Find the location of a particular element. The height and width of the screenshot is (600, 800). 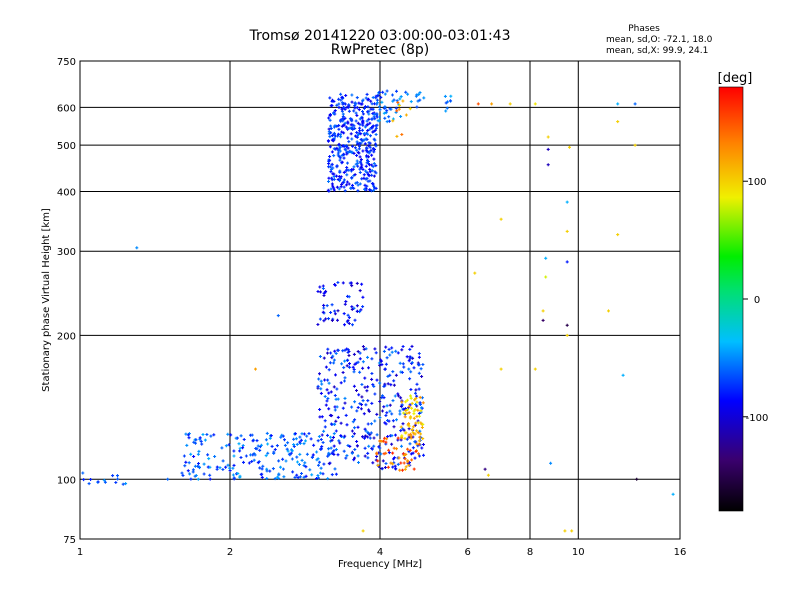

y-tick-label: 500 is located at coordinates (66, 146).